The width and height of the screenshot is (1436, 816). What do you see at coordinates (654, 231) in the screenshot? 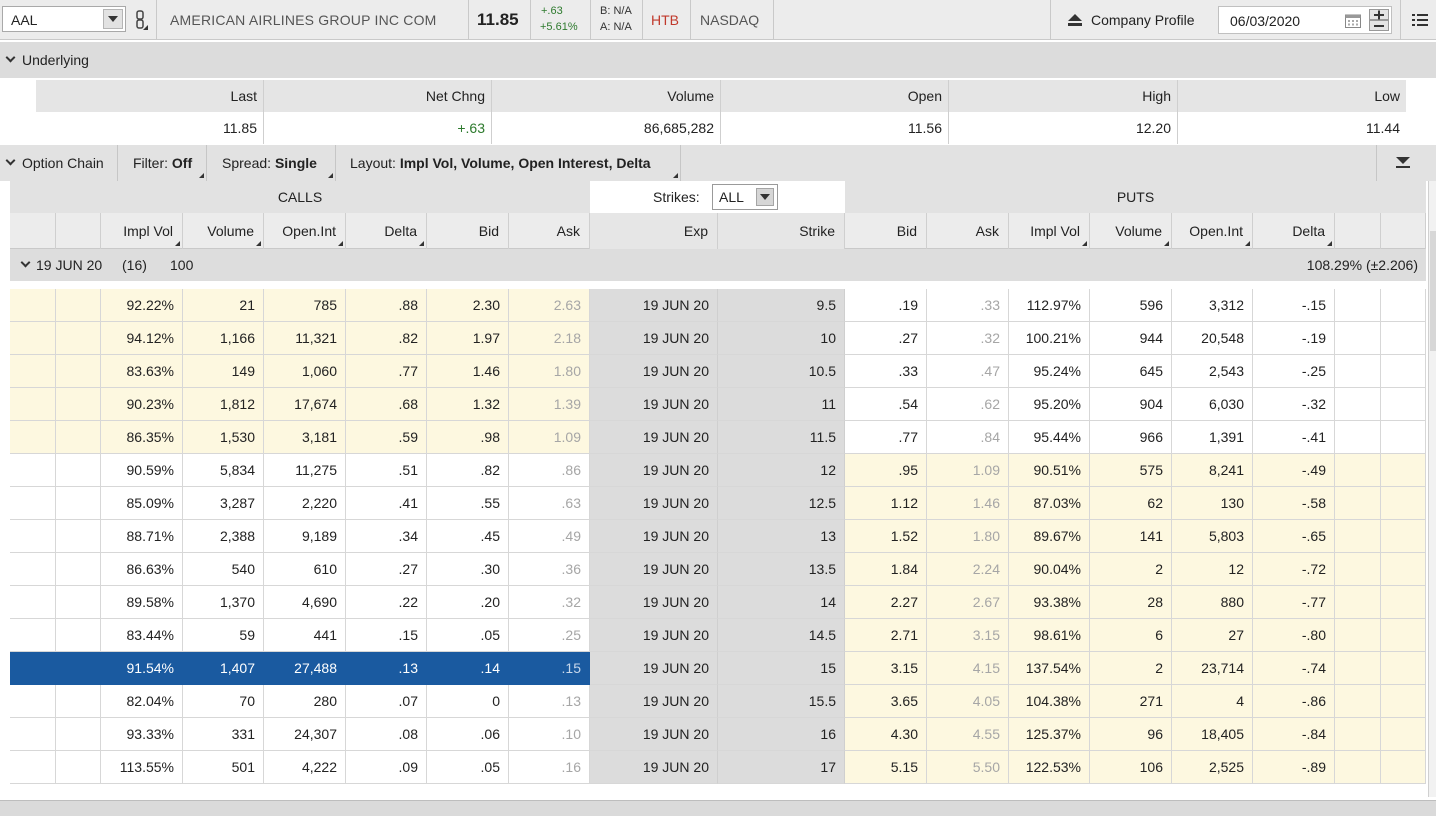
I see `col-header-exp: Exp` at bounding box center [654, 231].